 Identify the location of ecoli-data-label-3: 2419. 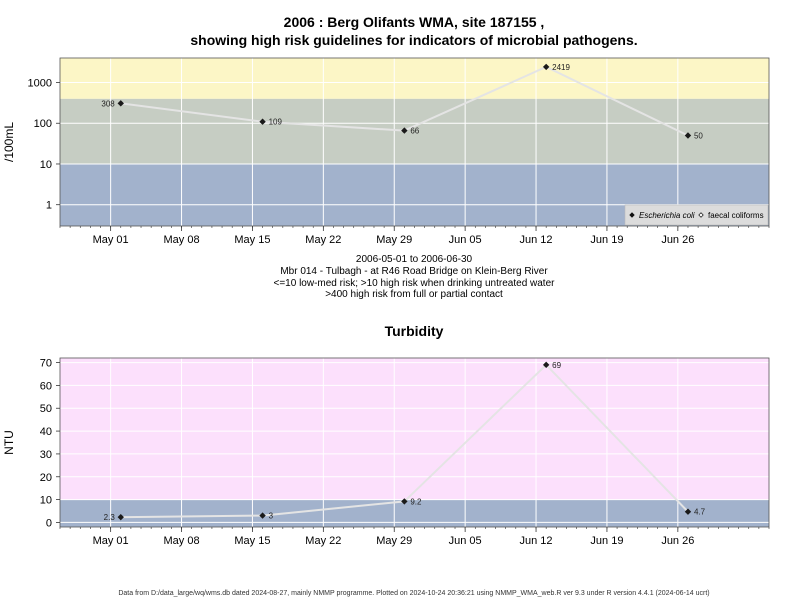
(561, 67).